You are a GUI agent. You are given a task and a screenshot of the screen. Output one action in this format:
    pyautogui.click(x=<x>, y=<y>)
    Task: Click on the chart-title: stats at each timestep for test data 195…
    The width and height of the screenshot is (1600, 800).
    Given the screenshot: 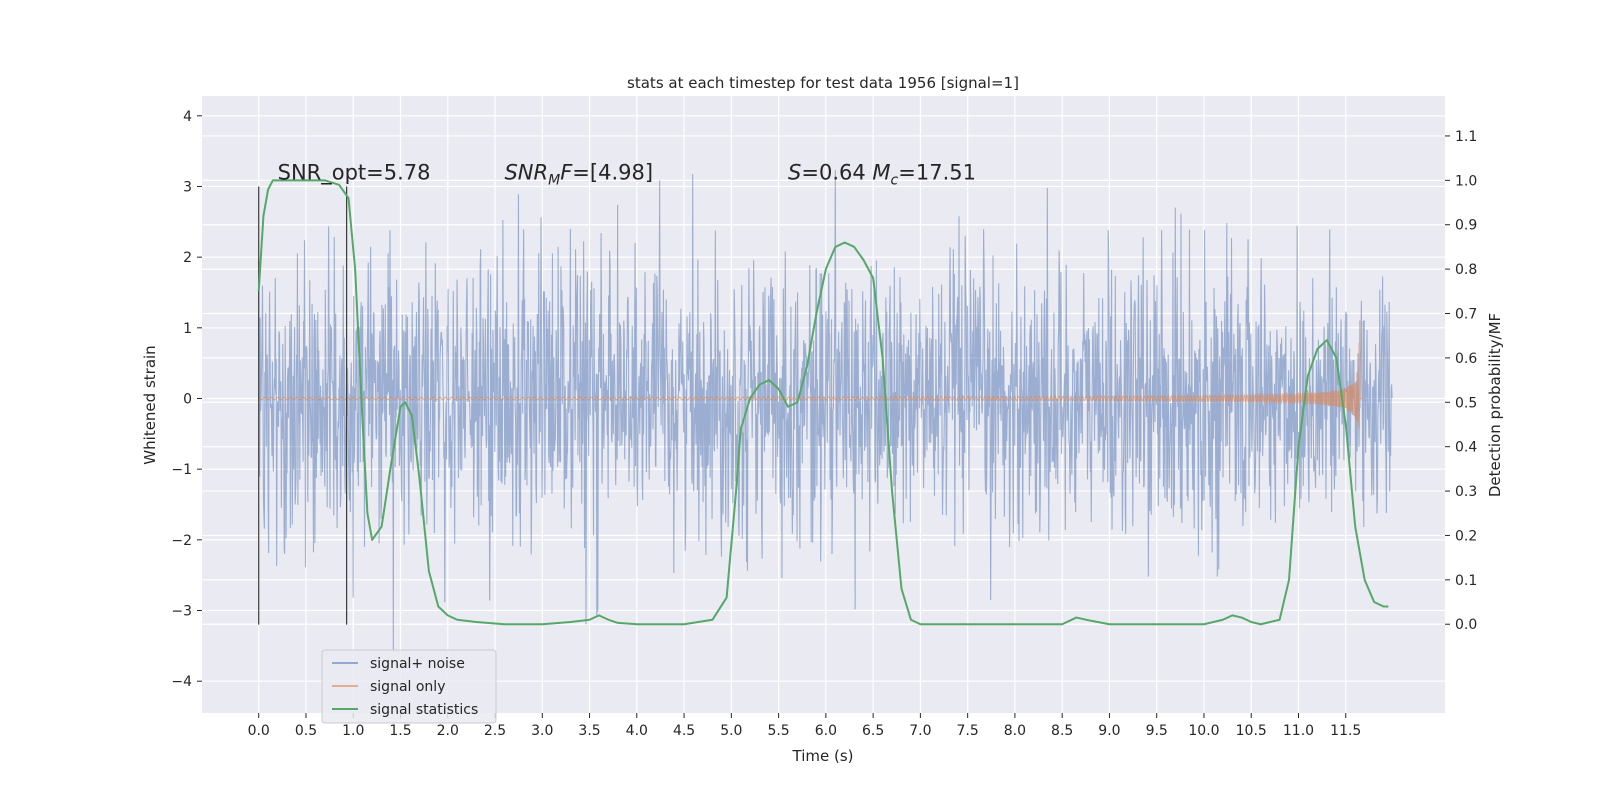 What is the action you would take?
    pyautogui.click(x=823, y=83)
    